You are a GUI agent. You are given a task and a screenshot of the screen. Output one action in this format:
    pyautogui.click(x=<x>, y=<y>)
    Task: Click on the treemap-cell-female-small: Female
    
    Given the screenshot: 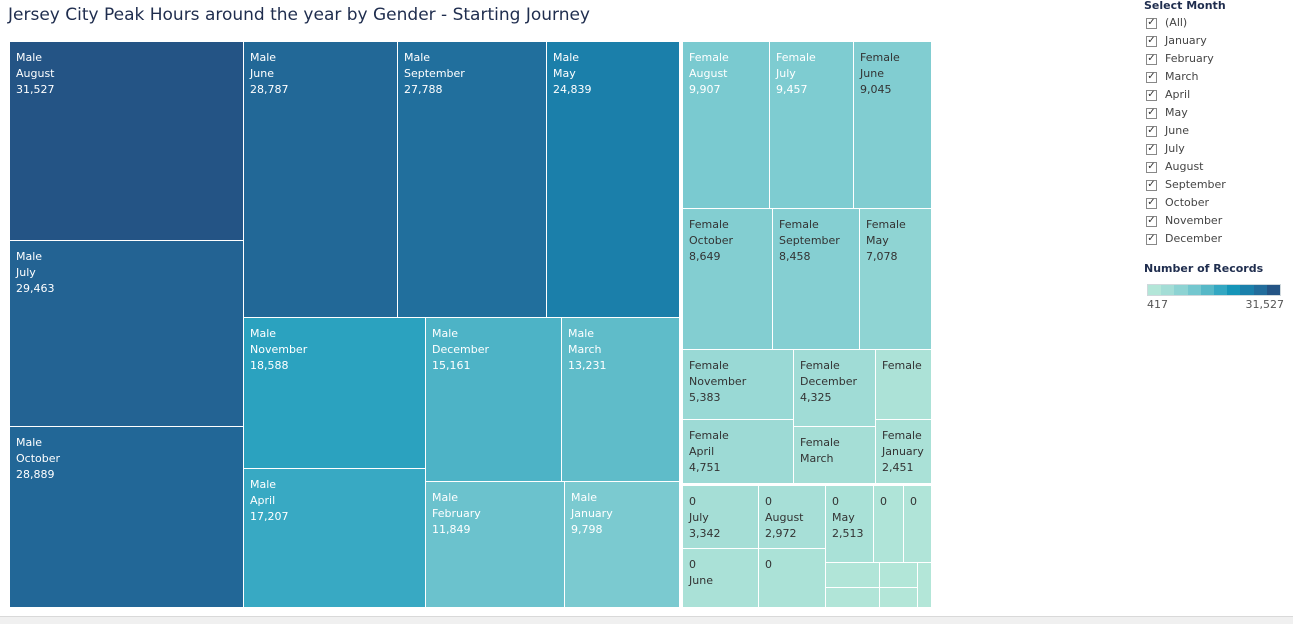 What is the action you would take?
    pyautogui.click(x=904, y=385)
    